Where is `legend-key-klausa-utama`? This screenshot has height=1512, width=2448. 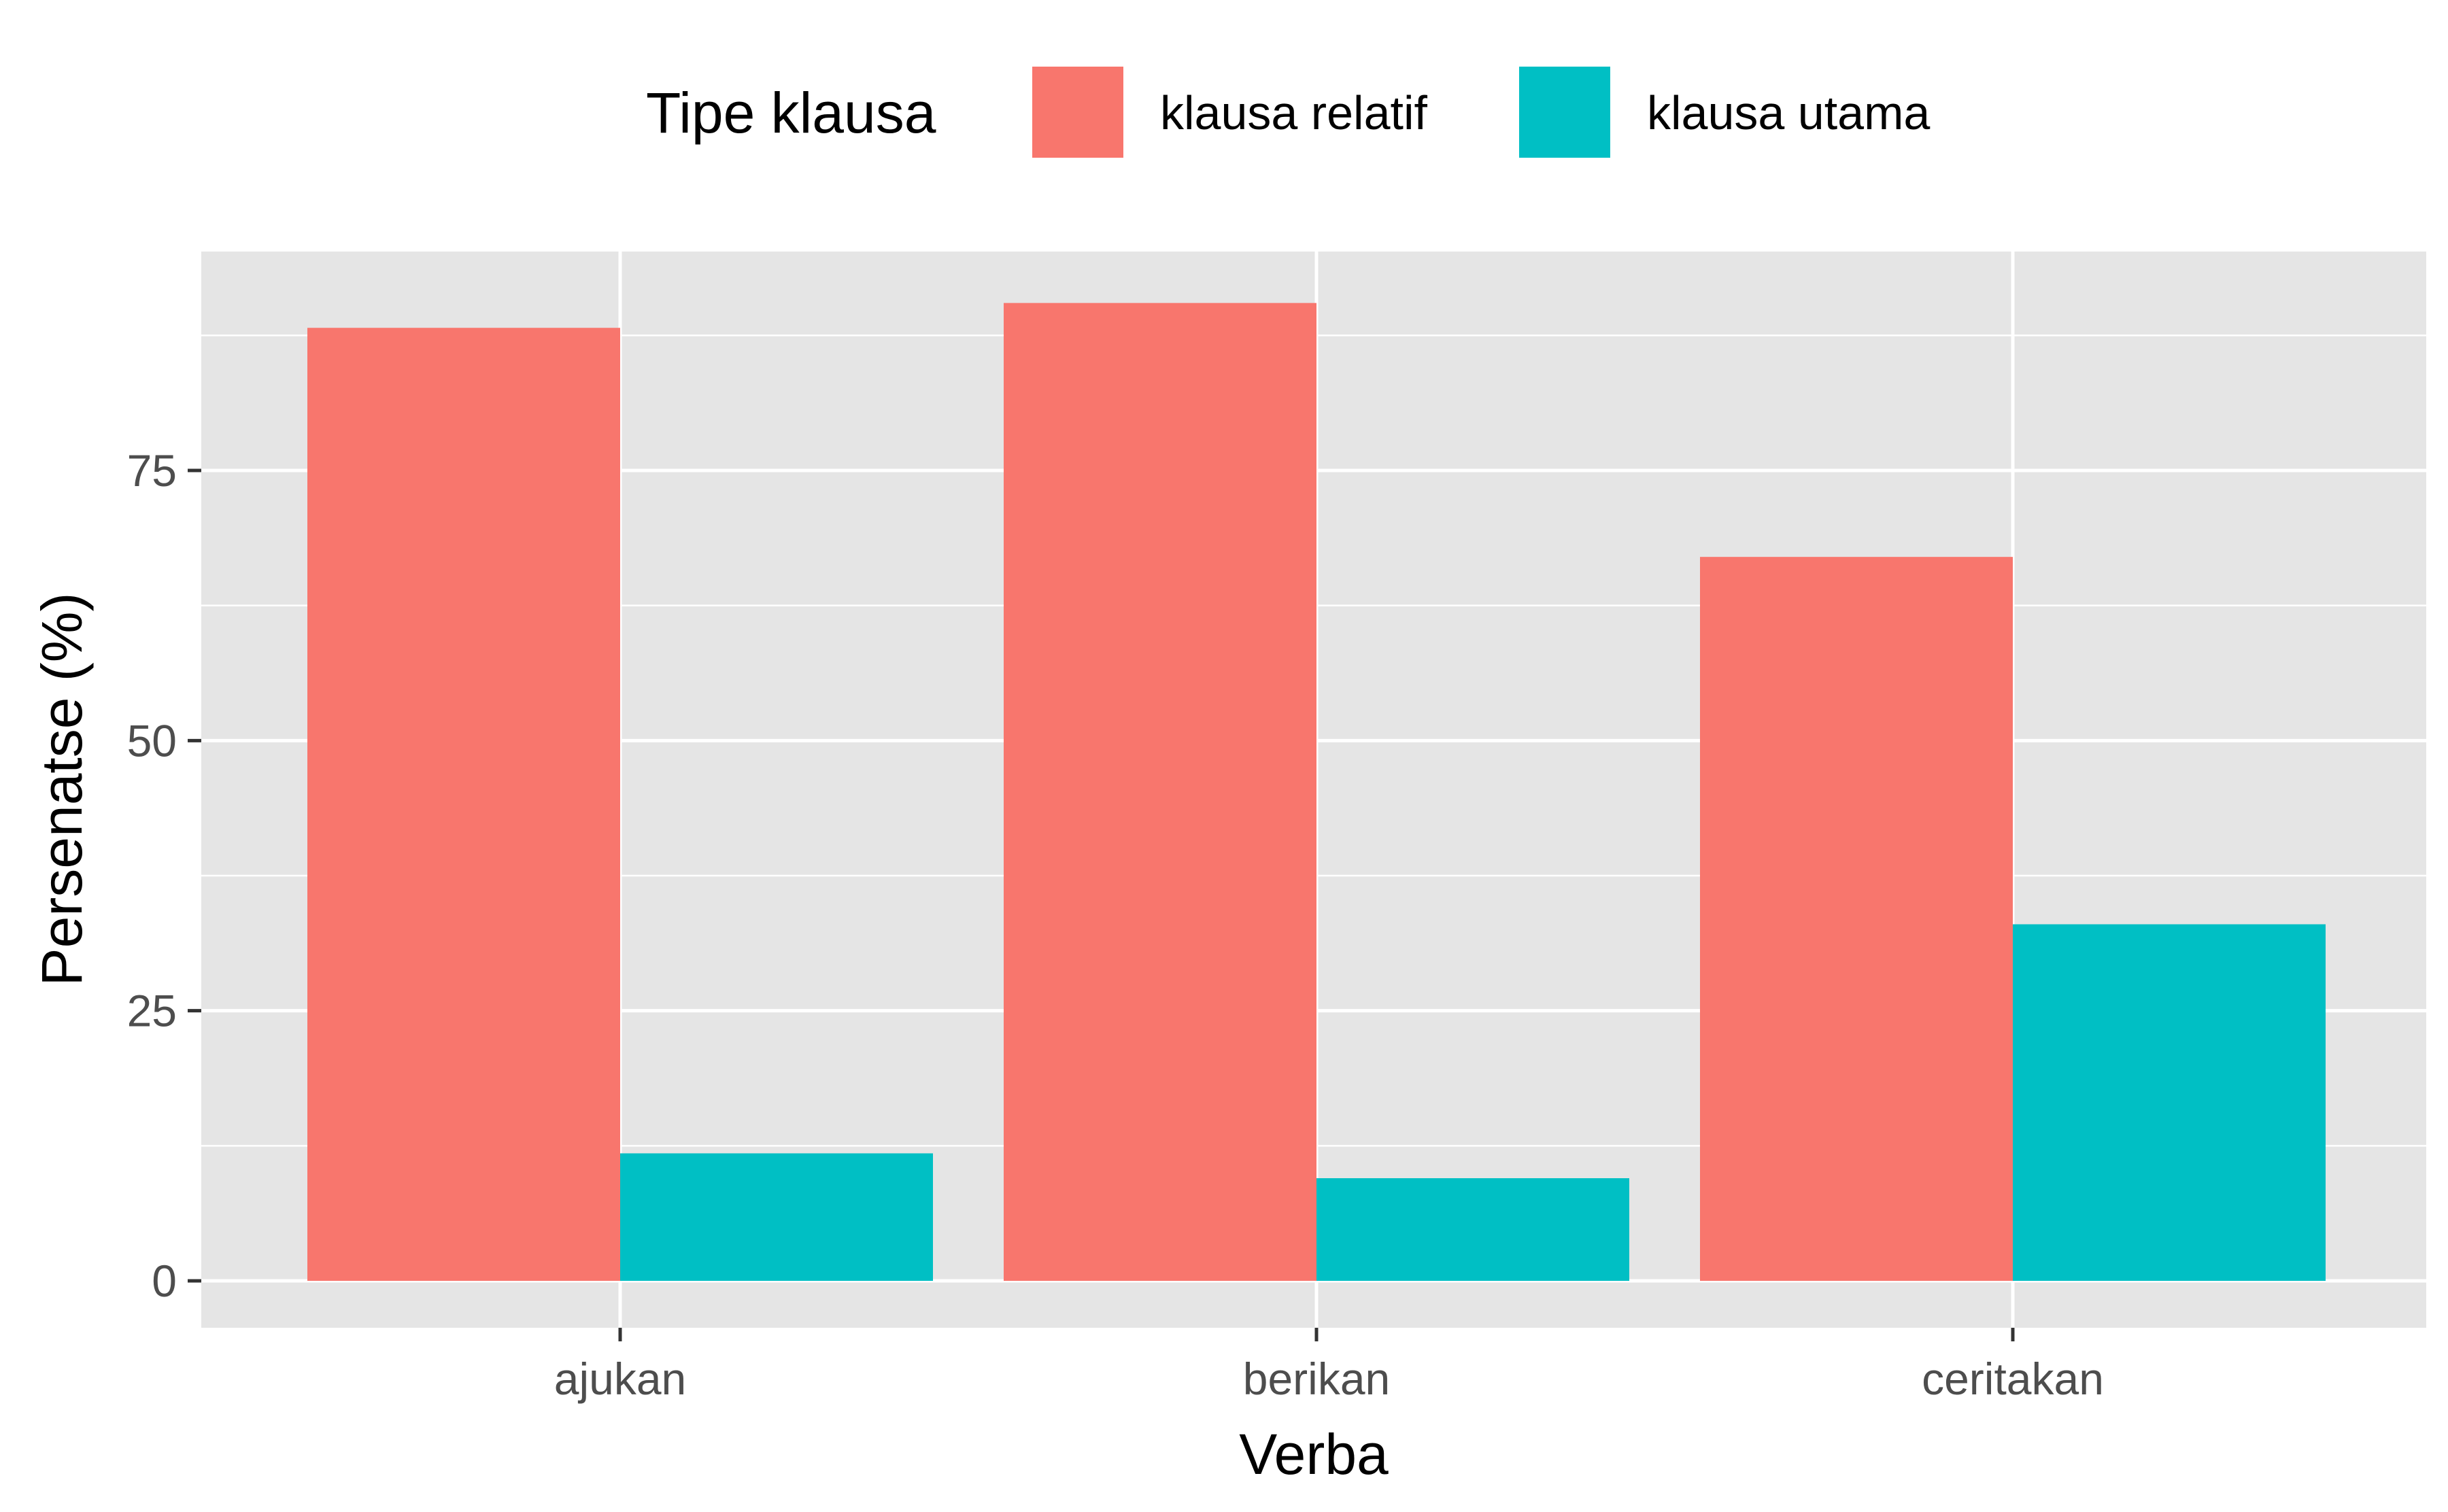
legend-key-klausa-utama is located at coordinates (1565, 112).